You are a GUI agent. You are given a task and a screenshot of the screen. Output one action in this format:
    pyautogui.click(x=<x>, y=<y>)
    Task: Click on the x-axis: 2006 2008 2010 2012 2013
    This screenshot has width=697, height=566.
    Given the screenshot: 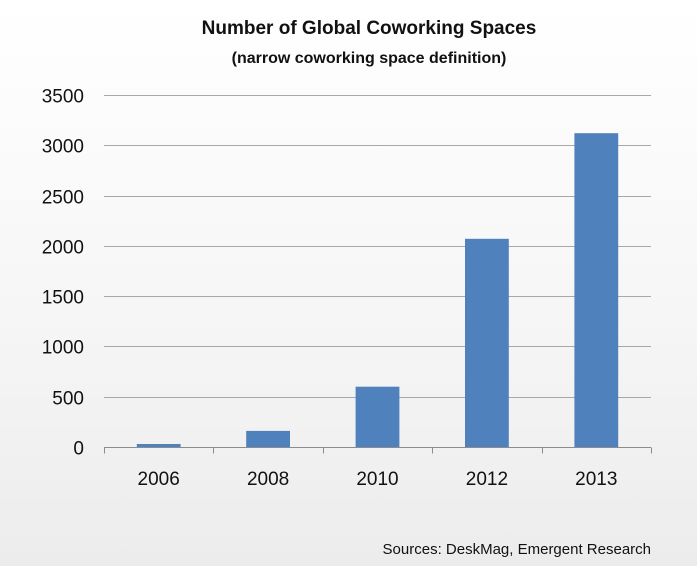 What is the action you would take?
    pyautogui.click(x=378, y=468)
    